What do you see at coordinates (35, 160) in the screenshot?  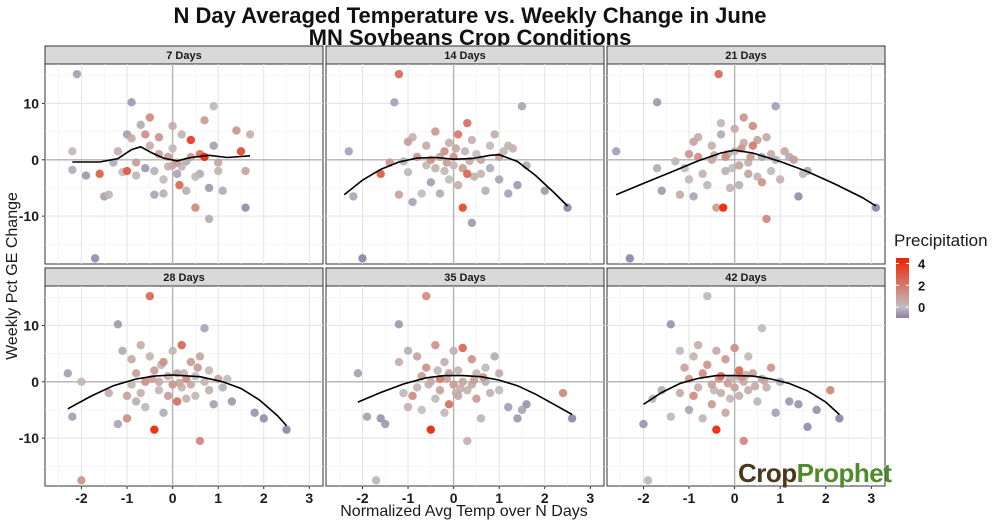 I see `y-tick-label: 0` at bounding box center [35, 160].